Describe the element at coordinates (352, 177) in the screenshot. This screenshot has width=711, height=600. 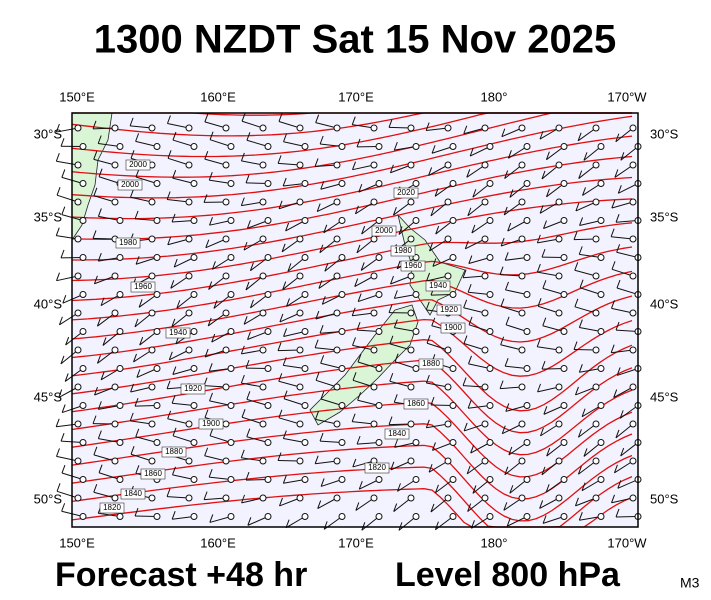
I see `isobar` at that location.